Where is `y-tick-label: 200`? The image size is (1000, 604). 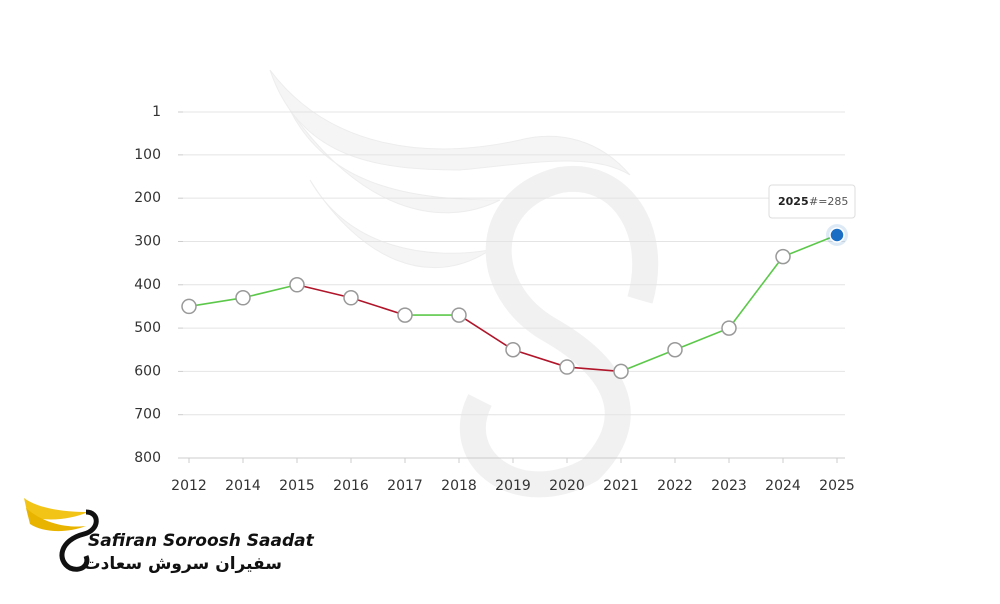
y-tick-label: 200 is located at coordinates (147, 198).